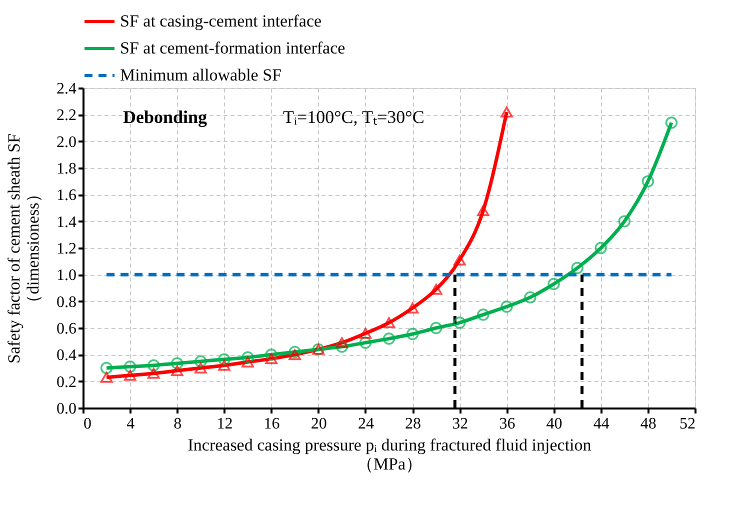  What do you see at coordinates (507, 424) in the screenshot?
I see `x-tick-label: 36` at bounding box center [507, 424].